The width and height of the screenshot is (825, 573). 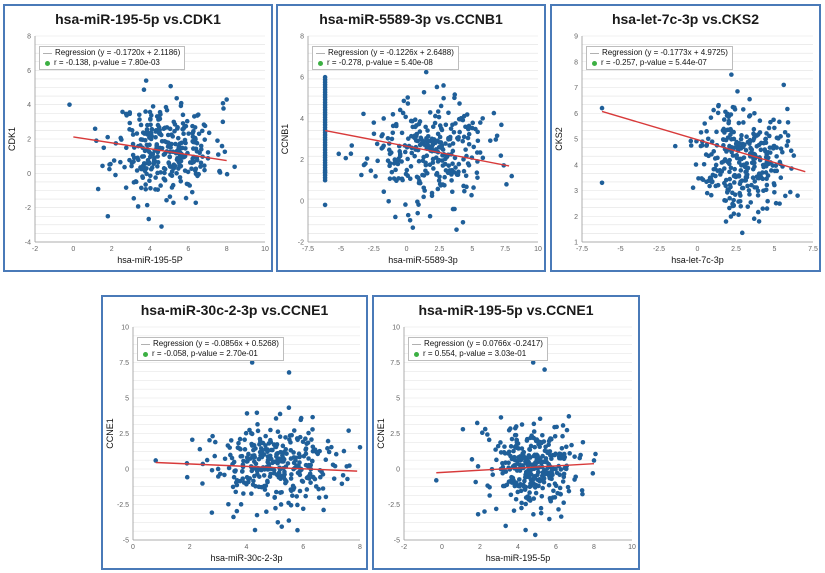 What do you see at coordinates (12, 139) in the screenshot?
I see `y-axis-label: CDK1` at bounding box center [12, 139].